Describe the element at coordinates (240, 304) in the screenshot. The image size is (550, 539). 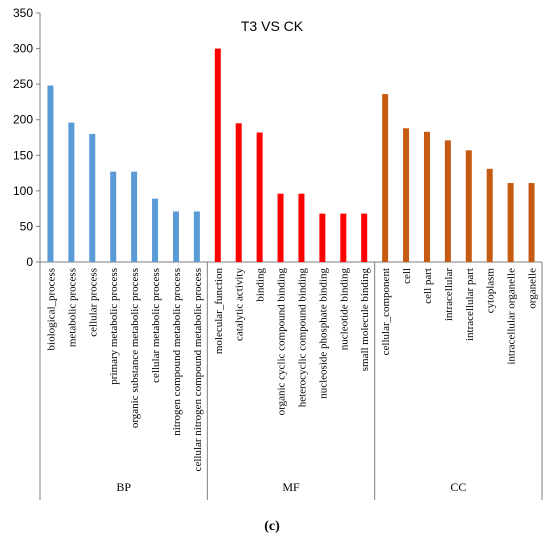
I see `category-label: catalytic activity` at that location.